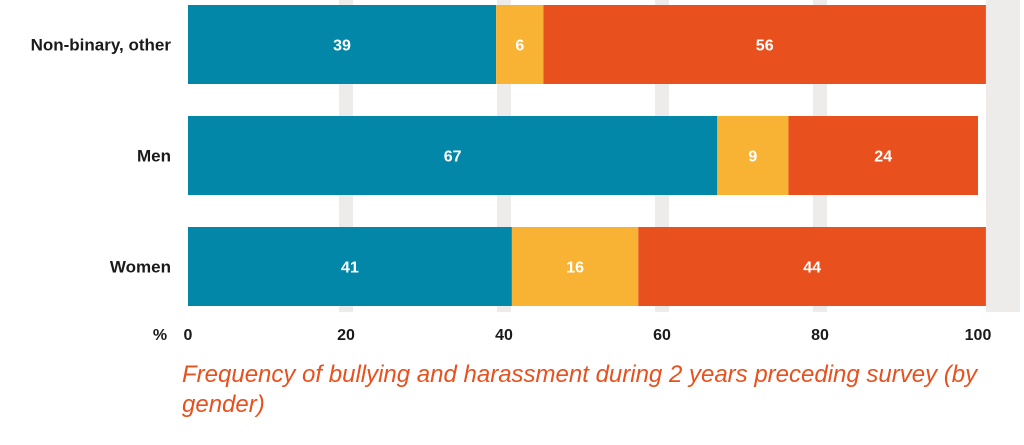 This screenshot has width=1024, height=445. I want to click on value-label: 41, so click(350, 268).